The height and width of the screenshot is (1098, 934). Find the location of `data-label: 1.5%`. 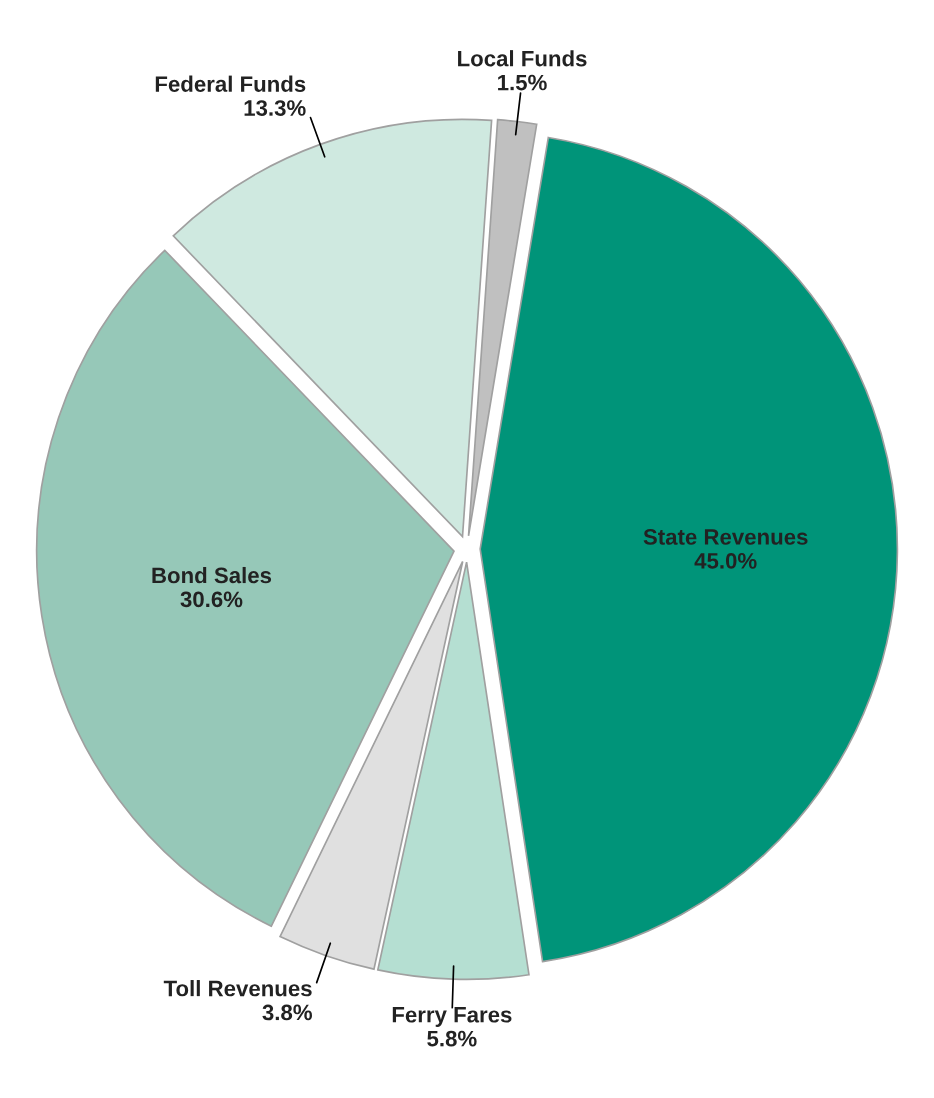

data-label: 1.5% is located at coordinates (522, 82).